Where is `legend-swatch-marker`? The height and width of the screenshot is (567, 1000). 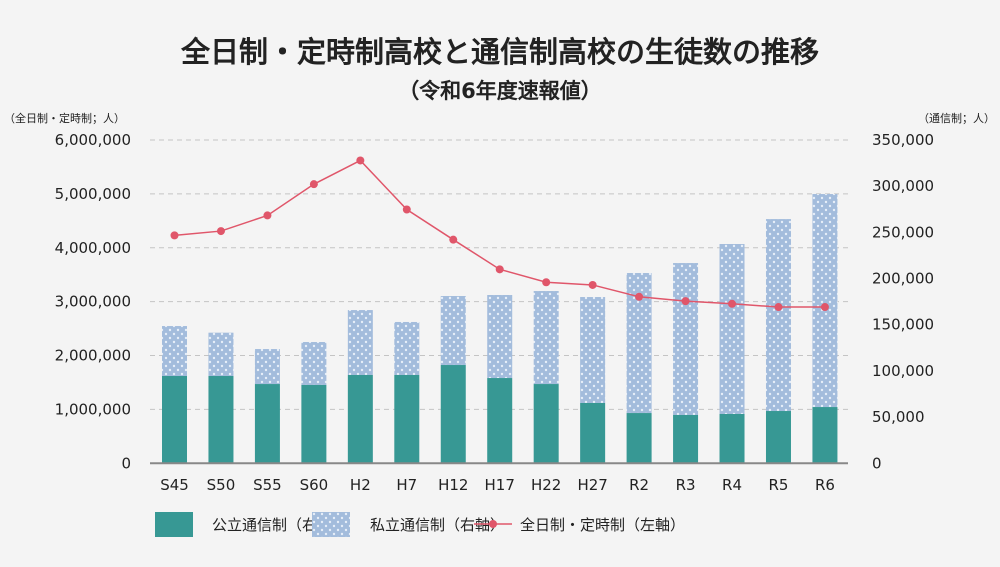
legend-swatch-marker is located at coordinates (493, 524).